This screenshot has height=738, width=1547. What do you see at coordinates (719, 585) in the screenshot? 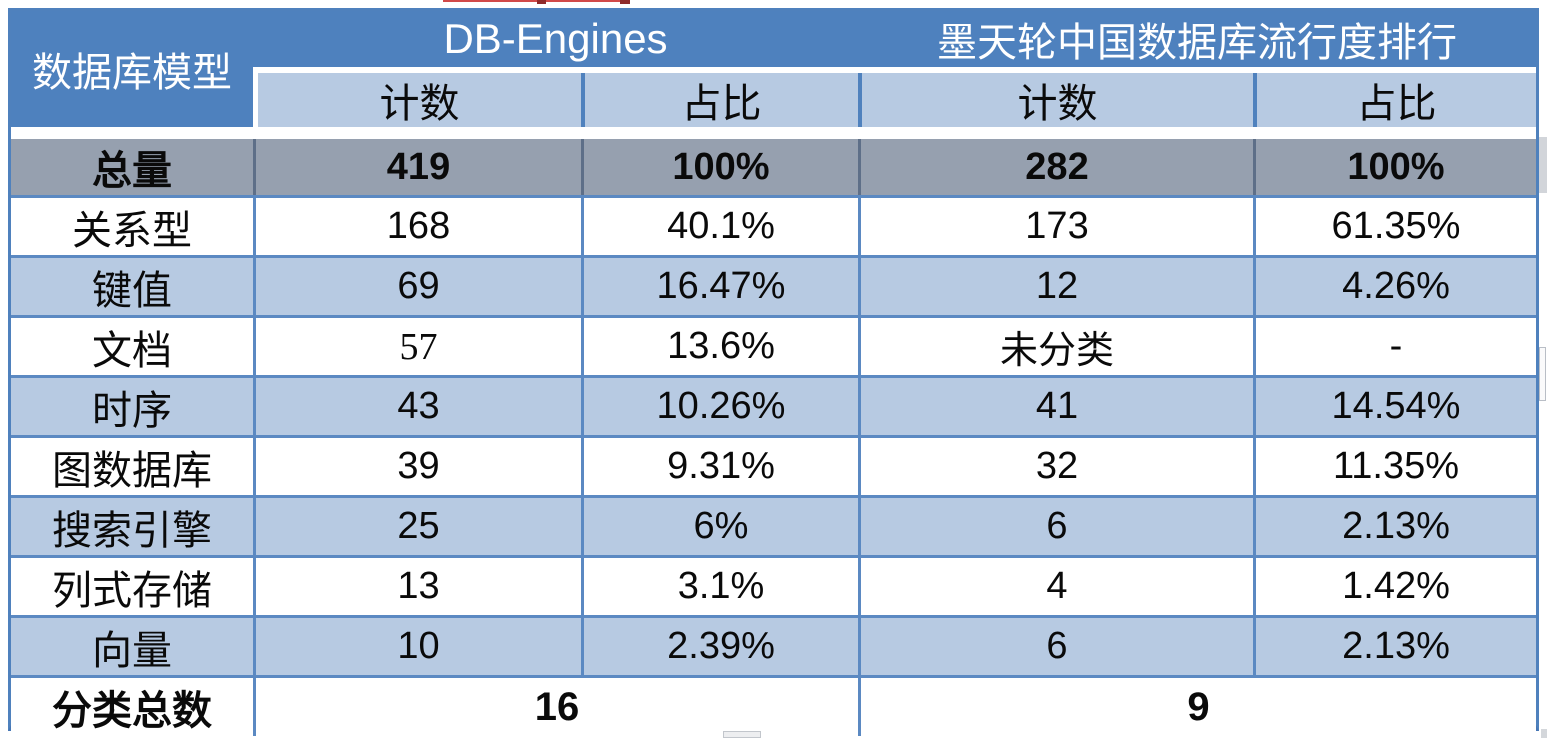
I see `table-cell: 3.1%` at bounding box center [719, 585].